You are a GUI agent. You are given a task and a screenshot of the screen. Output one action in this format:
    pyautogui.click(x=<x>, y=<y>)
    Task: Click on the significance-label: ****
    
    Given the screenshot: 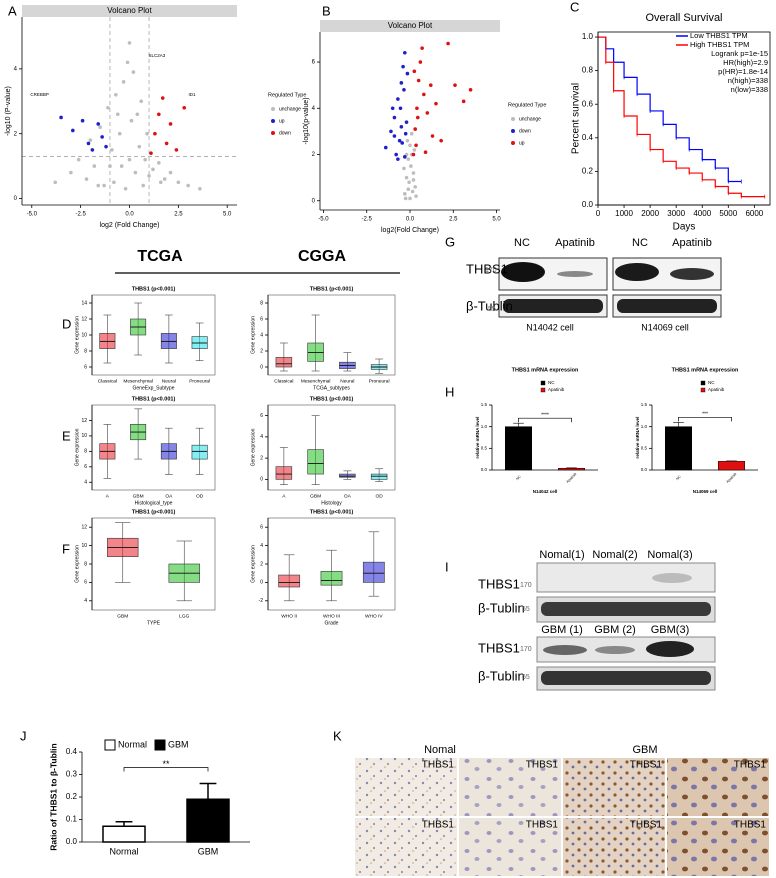 What is the action you would take?
    pyautogui.click(x=545, y=416)
    